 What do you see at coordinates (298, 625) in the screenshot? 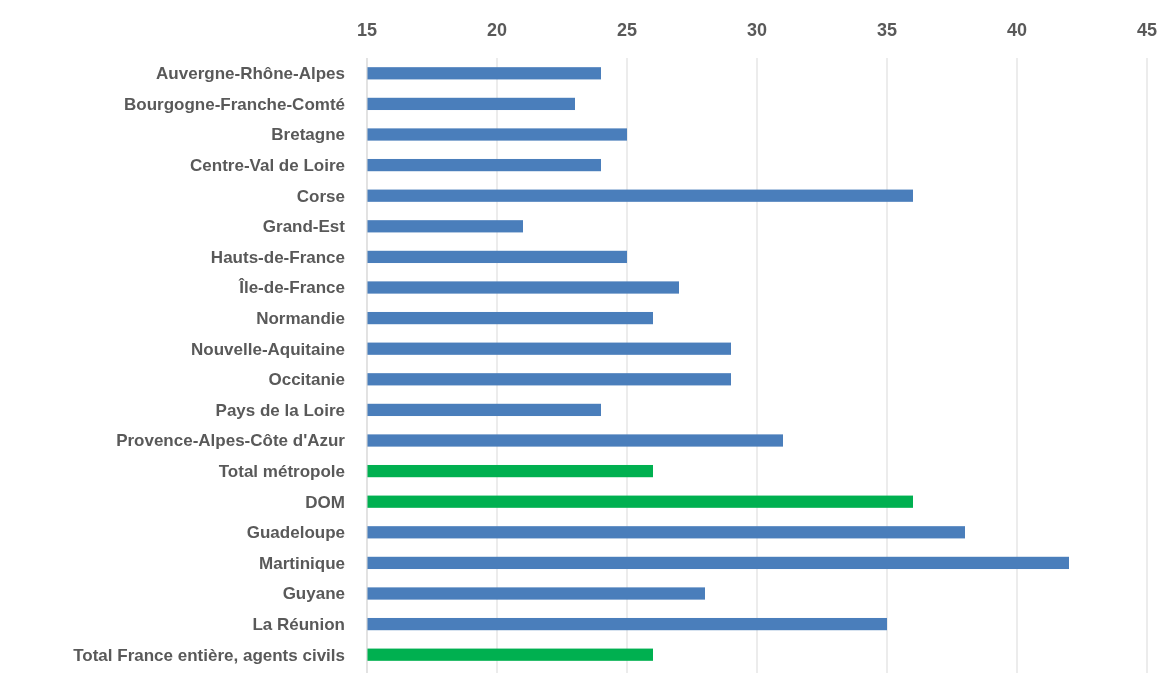
I see `y-tick-label: La Réunion` at bounding box center [298, 625].